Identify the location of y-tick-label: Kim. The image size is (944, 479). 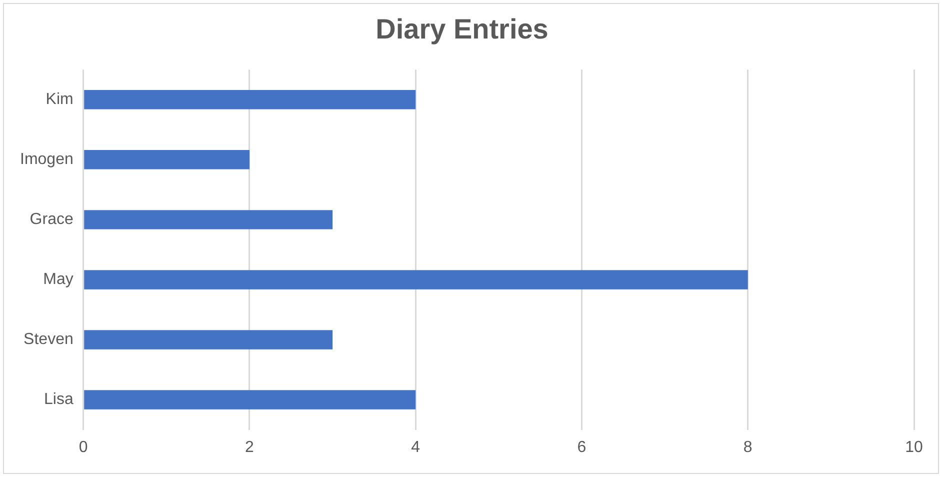
(60, 99).